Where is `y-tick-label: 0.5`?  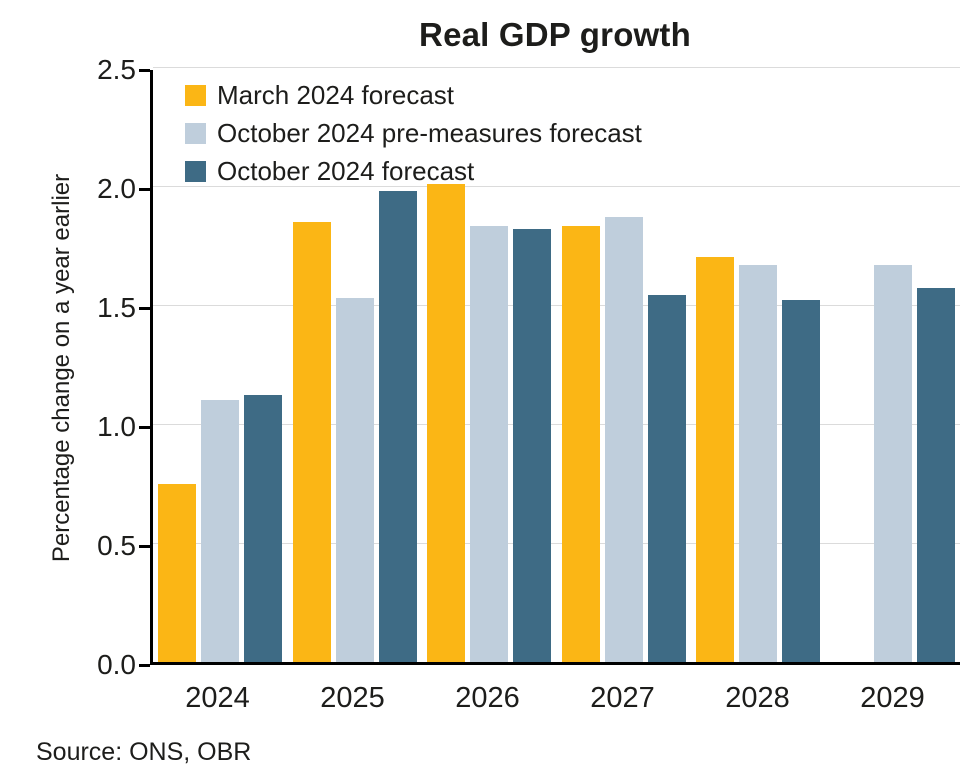 y-tick-label: 0.5 is located at coordinates (116, 545).